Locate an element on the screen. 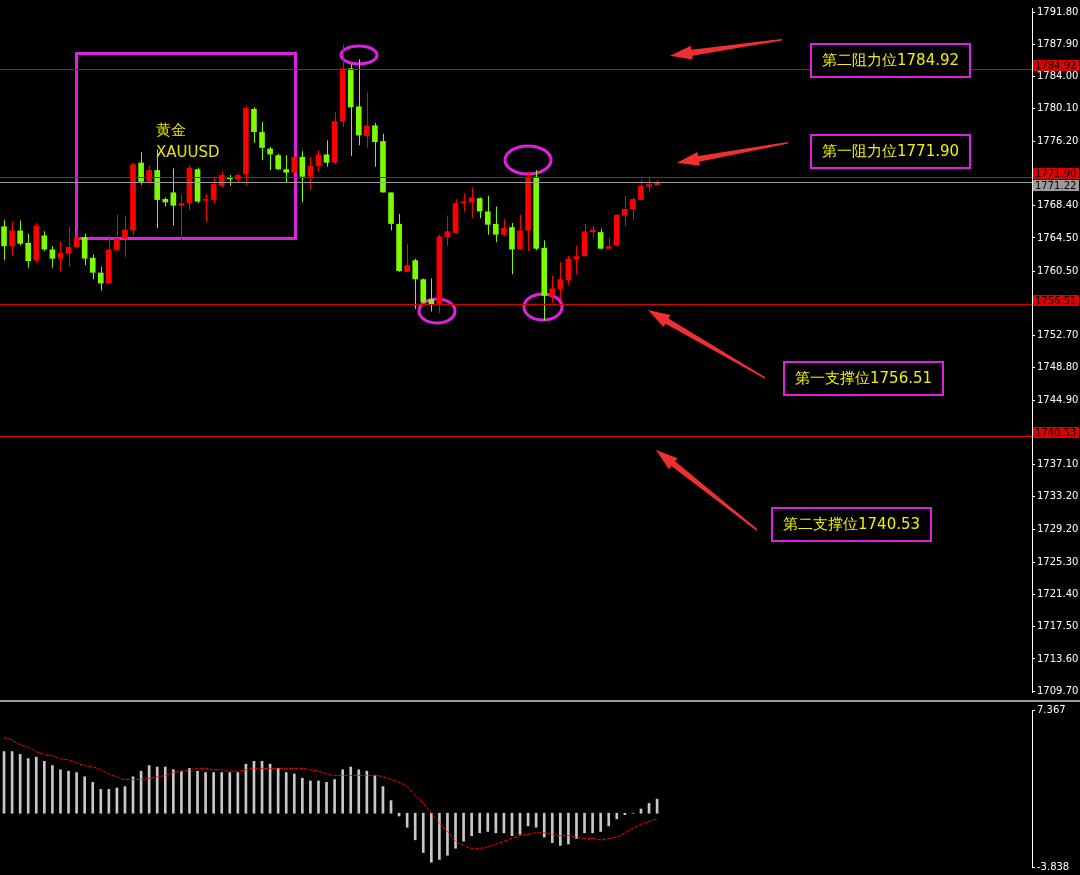 The image size is (1080, 875). text: 1784.92 is located at coordinates (1056, 65).